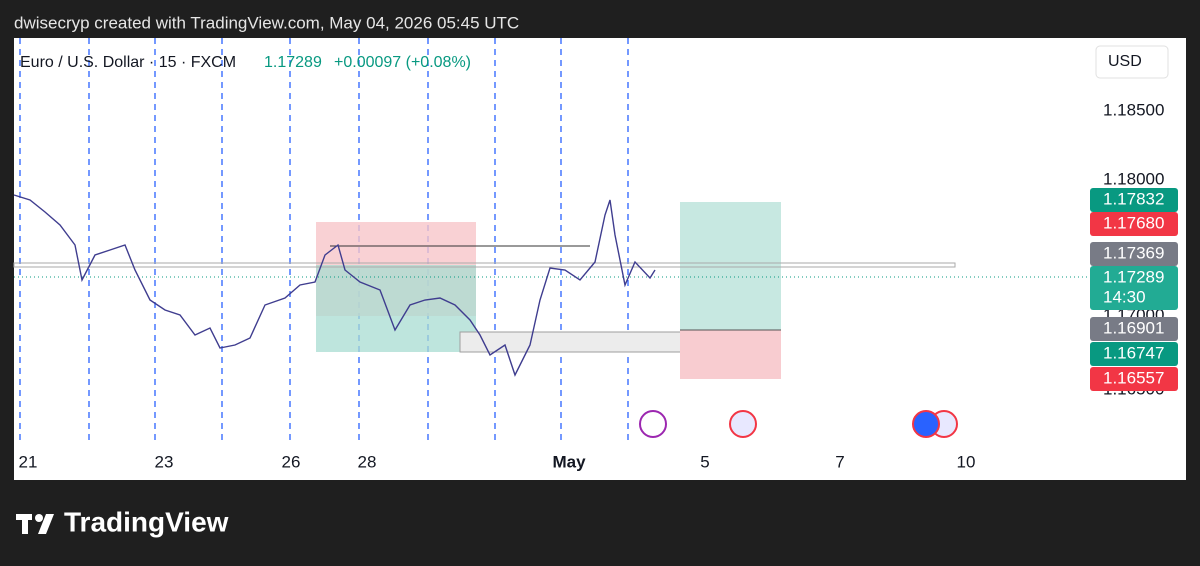  What do you see at coordinates (293, 62) in the screenshot?
I see `last-price: 1.17289` at bounding box center [293, 62].